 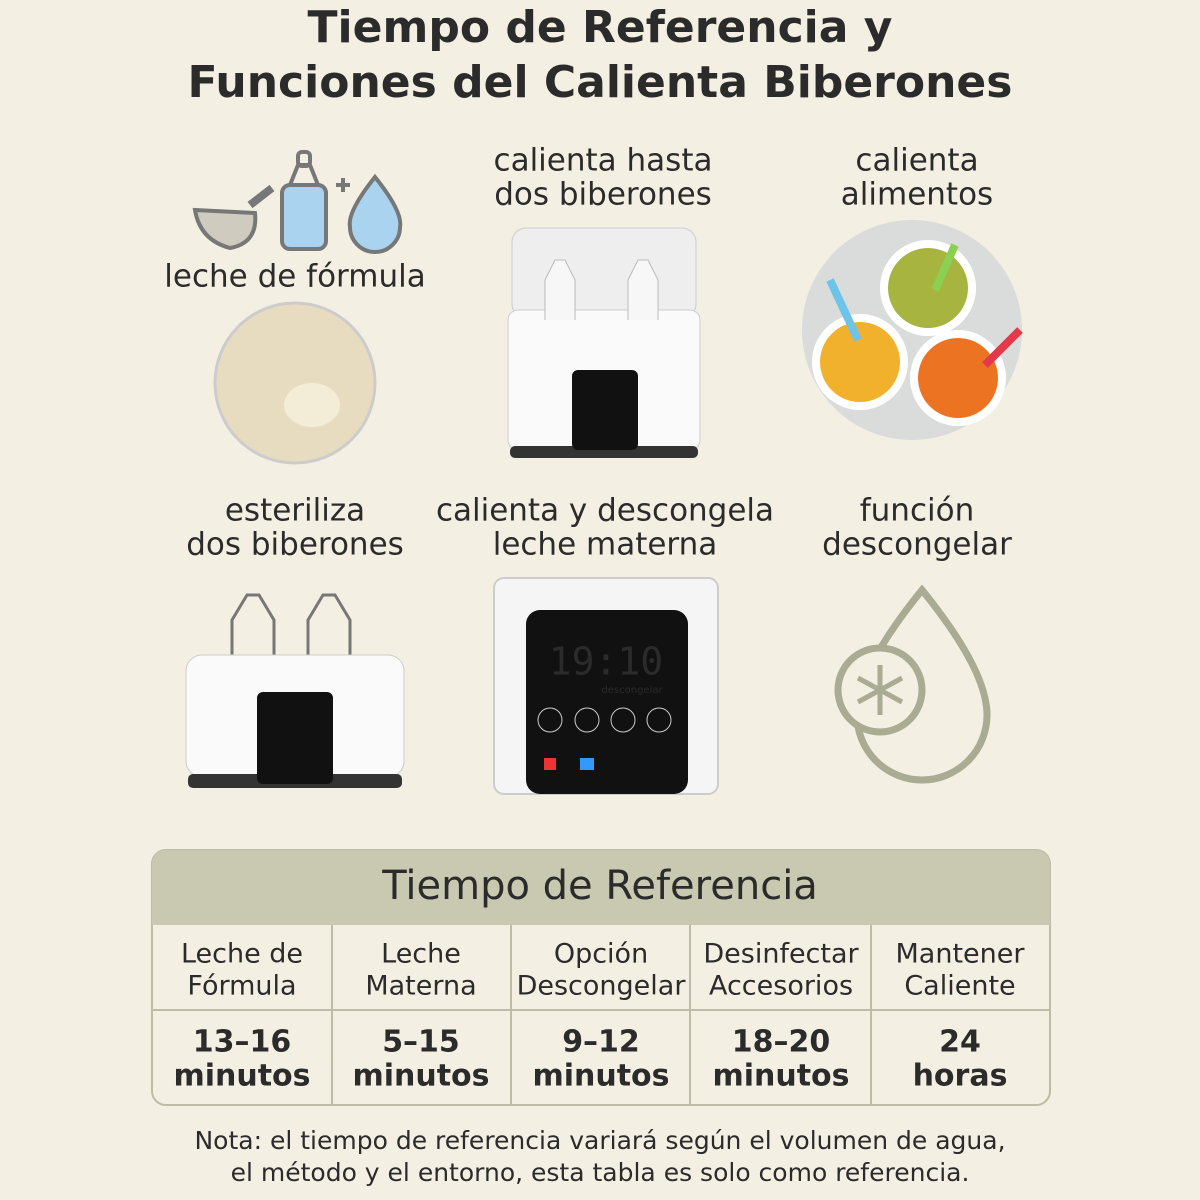 I want to click on column-value: 18–20, so click(x=781, y=1042).